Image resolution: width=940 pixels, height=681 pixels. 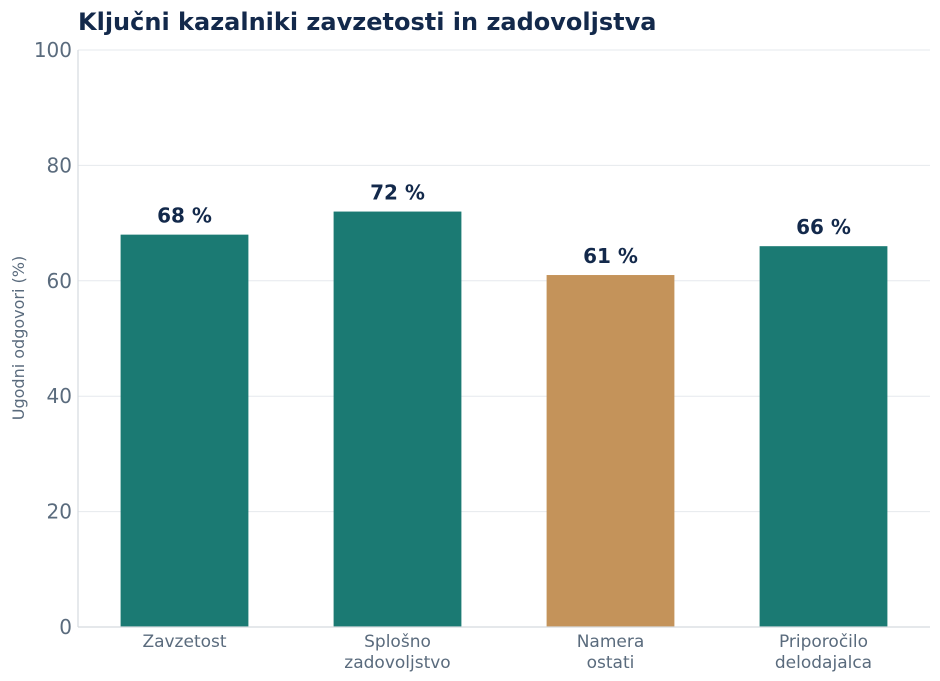 What do you see at coordinates (504, 224) in the screenshot?
I see `data-labels: 68 % 72 % 61 % 66 %` at bounding box center [504, 224].